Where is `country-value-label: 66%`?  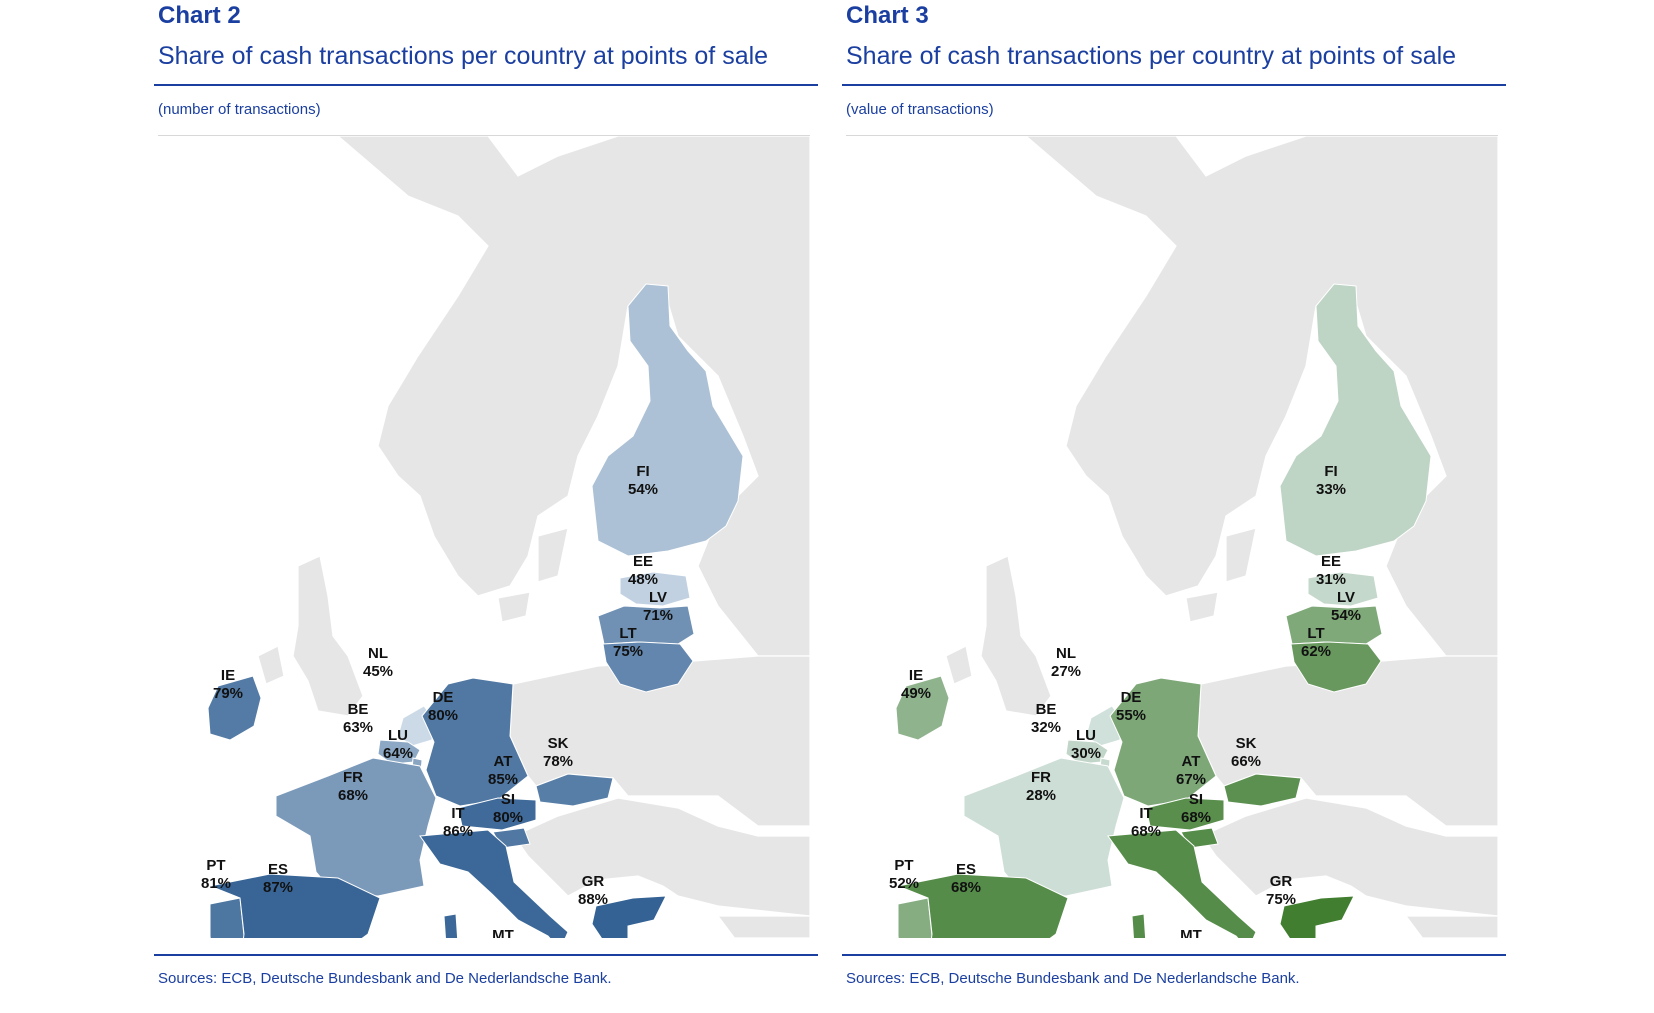 country-value-label: 66% is located at coordinates (1246, 761).